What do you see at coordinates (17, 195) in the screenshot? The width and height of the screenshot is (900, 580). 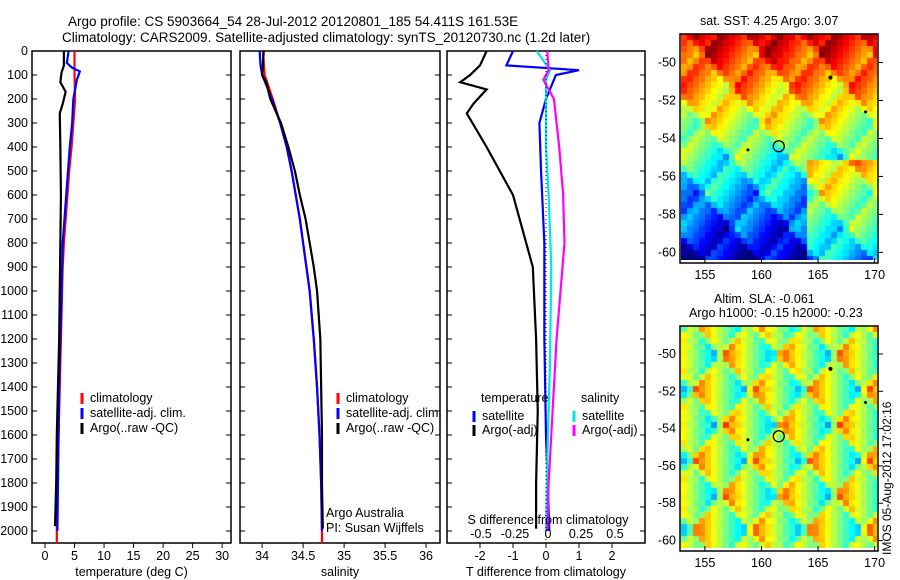 I see `y-tick-label: 600` at bounding box center [17, 195].